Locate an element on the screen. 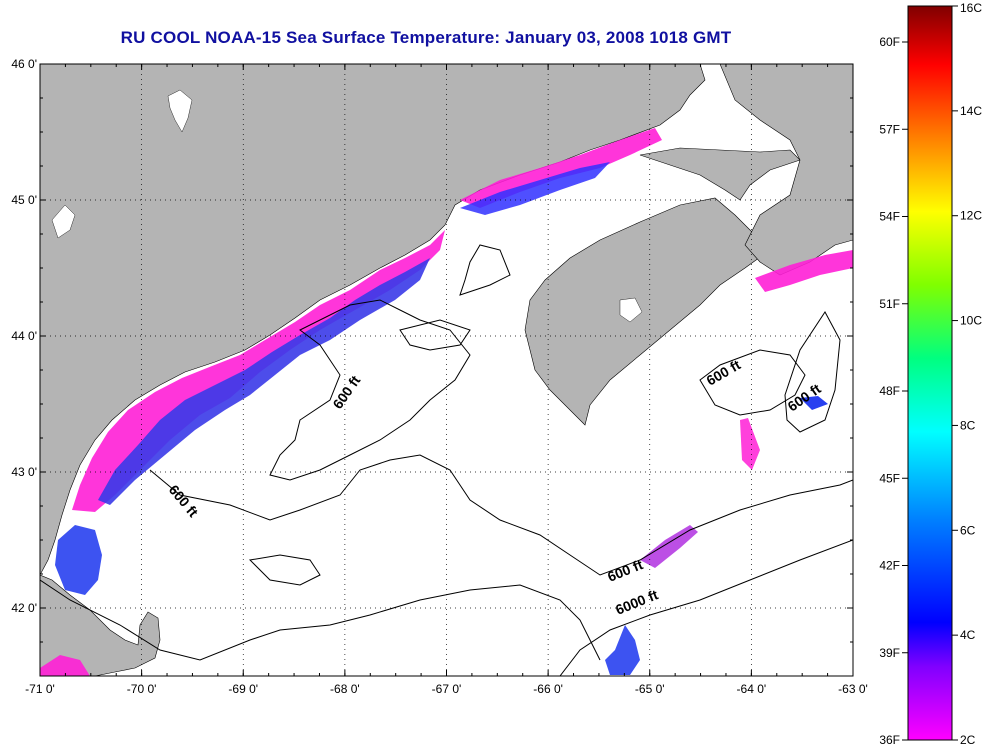 The image size is (984, 754). colorbar-f-label: 57F is located at coordinates (889, 129).